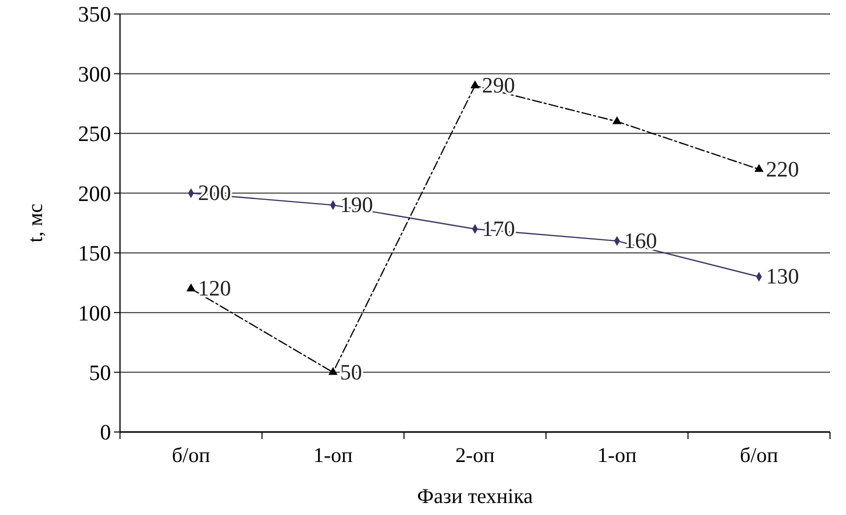 This screenshot has width=846, height=515. What do you see at coordinates (94, 193) in the screenshot?
I see `y-tick-label: 200` at bounding box center [94, 193].